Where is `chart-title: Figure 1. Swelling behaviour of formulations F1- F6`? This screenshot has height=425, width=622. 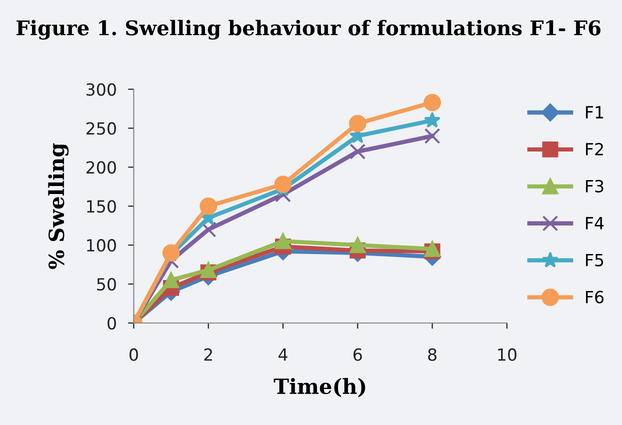
chart-title: Figure 1. Swelling behaviour of formulations F1- F6 is located at coordinates (308, 30).